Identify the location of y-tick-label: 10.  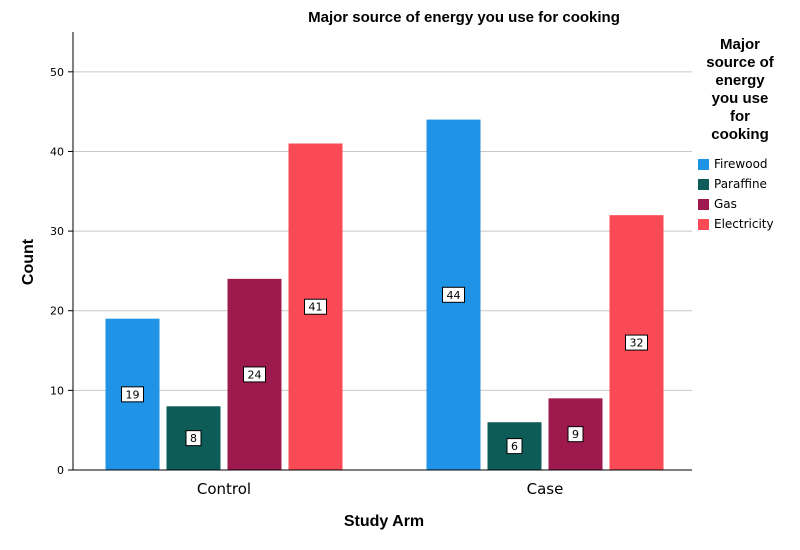
(57, 390).